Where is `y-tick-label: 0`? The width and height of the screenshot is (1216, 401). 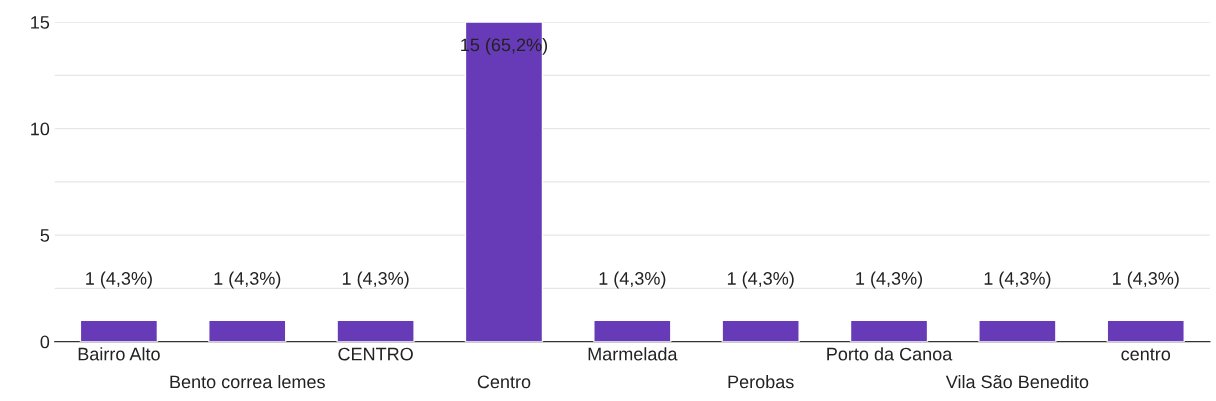 y-tick-label: 0 is located at coordinates (45, 342).